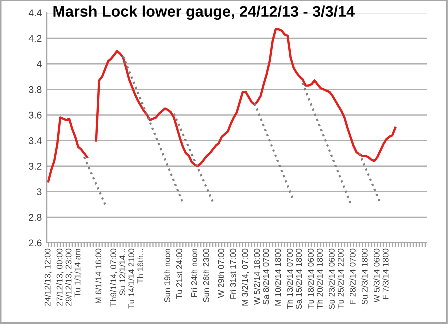  What do you see at coordinates (77, 273) in the screenshot?
I see `x-tick-label: Tu 1/1/14 am` at bounding box center [77, 273].